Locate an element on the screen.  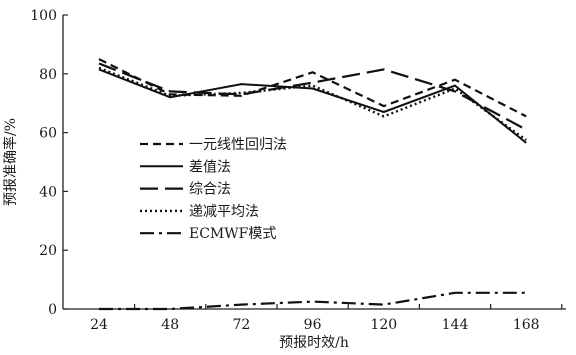
legend-label-3: 综合法 is located at coordinates (210, 190).